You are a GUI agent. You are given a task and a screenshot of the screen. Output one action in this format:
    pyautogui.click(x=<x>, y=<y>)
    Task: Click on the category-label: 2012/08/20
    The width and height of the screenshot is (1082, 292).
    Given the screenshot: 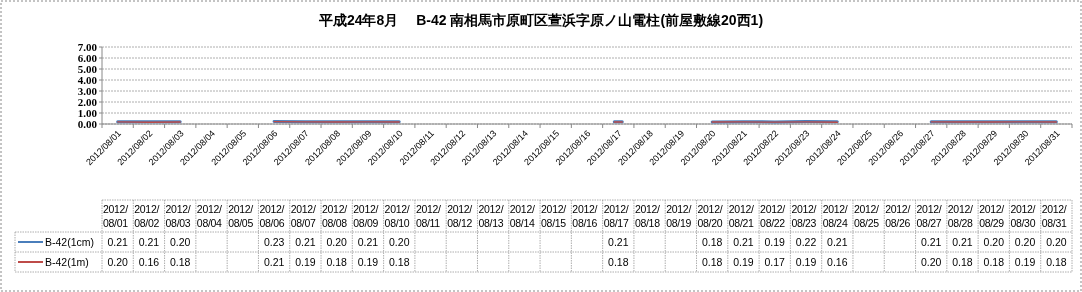 What is the action you would take?
    pyautogui.click(x=710, y=216)
    